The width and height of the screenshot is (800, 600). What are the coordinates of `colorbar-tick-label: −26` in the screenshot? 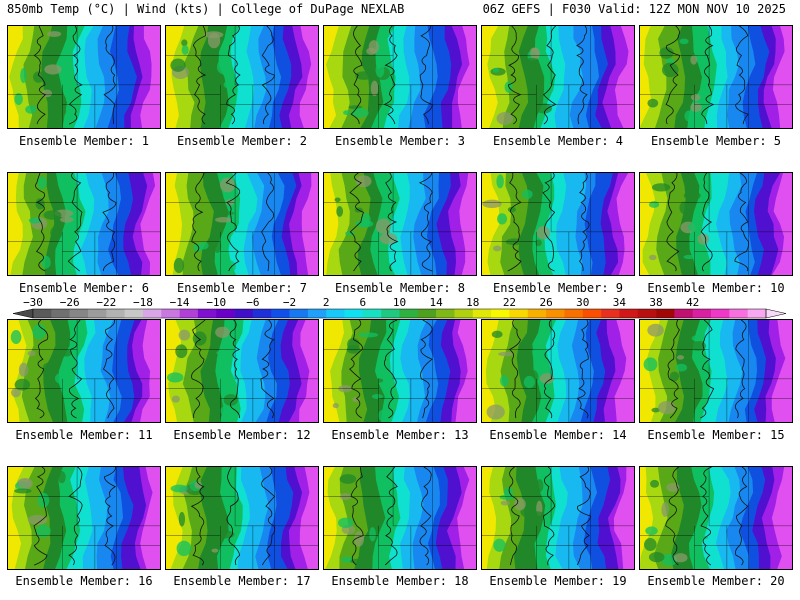 It's located at (70, 302).